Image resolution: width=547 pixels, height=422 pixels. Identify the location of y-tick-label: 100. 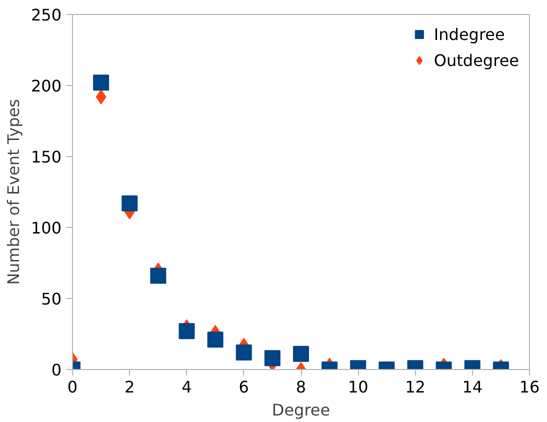
(46, 228).